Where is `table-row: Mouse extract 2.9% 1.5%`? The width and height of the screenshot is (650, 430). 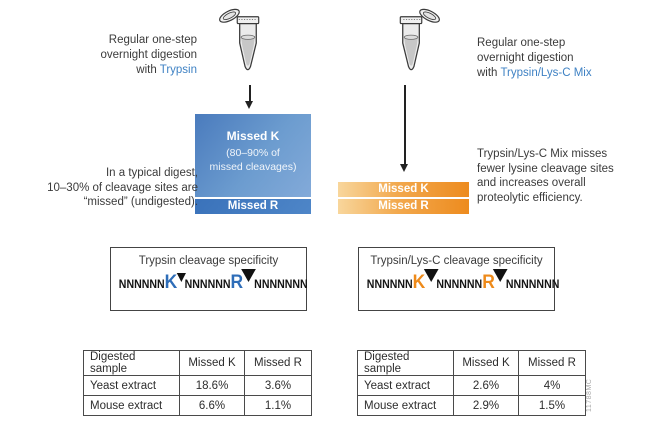
table-row: Mouse extract 2.9% 1.5% is located at coordinates (471, 405).